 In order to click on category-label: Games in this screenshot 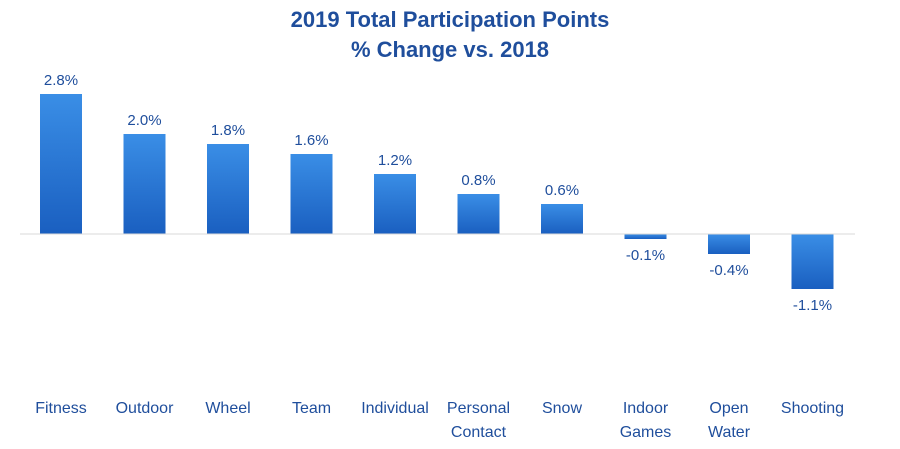, I will do `click(646, 432)`.